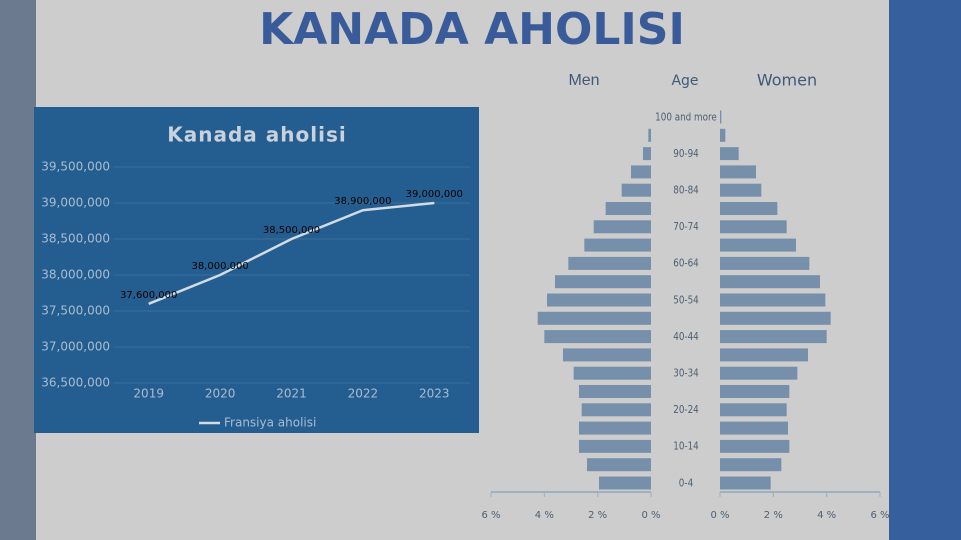 The height and width of the screenshot is (540, 961). What do you see at coordinates (75, 167) in the screenshot?
I see `y-tick-label: 39,500,000` at bounding box center [75, 167].